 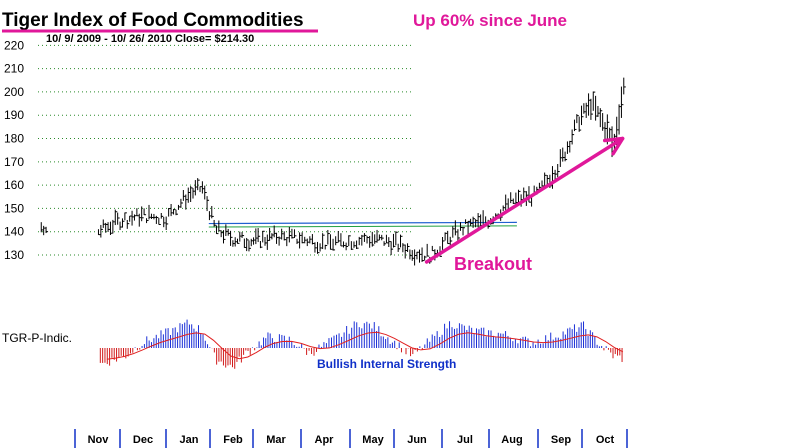 I want to click on month-label-may: May, so click(x=373, y=440).